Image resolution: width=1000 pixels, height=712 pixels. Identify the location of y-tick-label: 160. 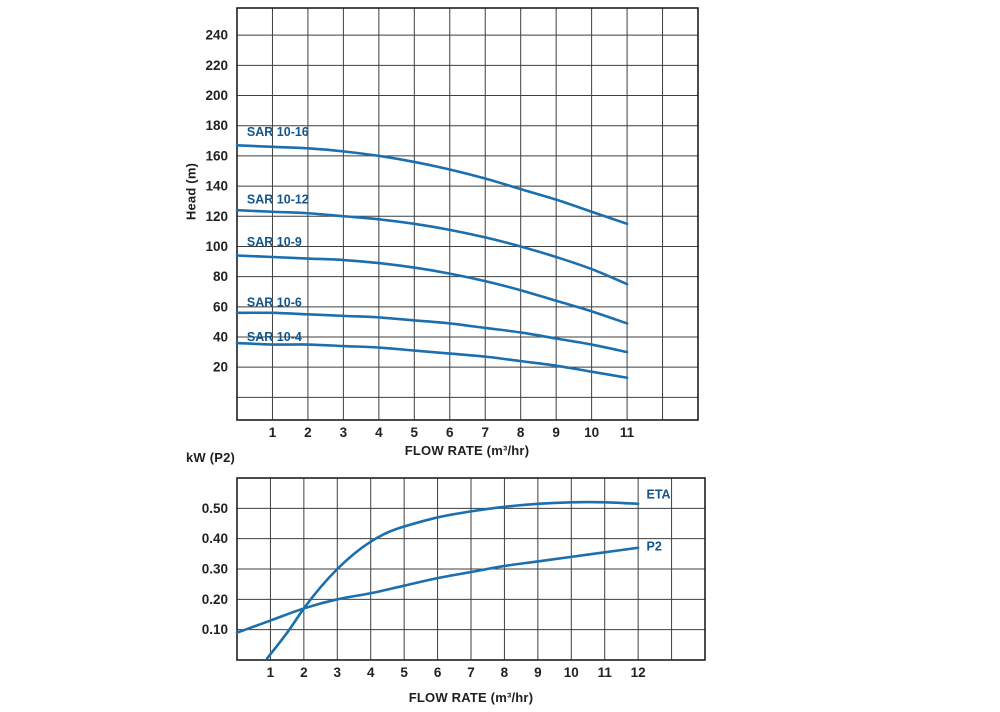
(216, 155).